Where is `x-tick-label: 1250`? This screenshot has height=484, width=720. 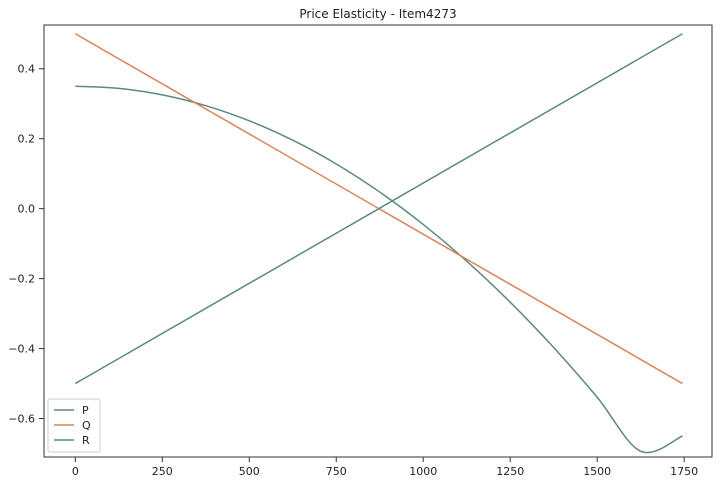
x-tick-label: 1250 is located at coordinates (510, 471).